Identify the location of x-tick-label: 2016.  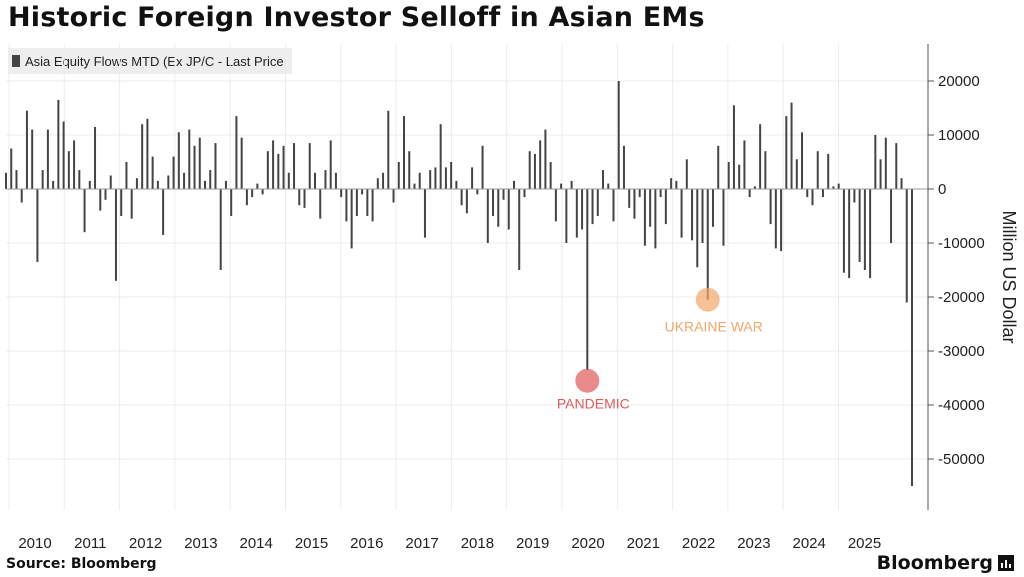
(366, 543).